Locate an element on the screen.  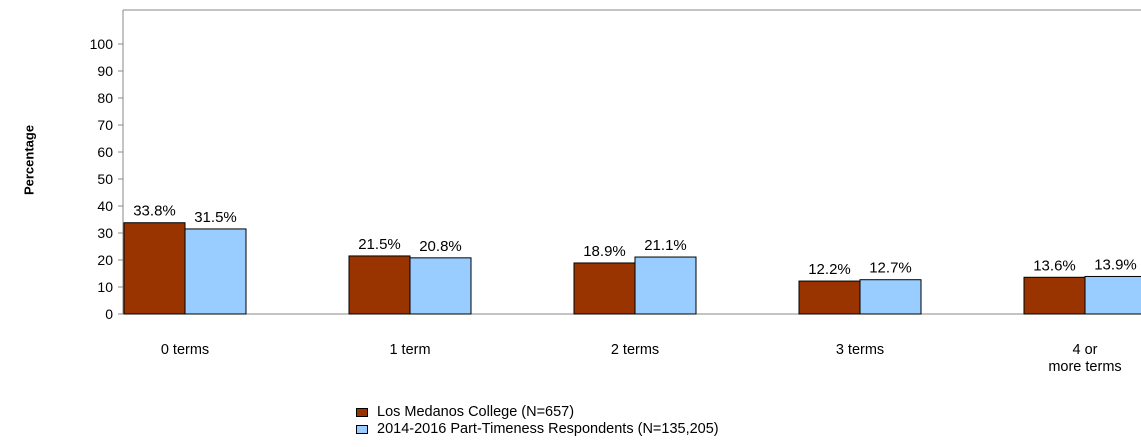
y-tick-label-80: 80 is located at coordinates (105, 98).